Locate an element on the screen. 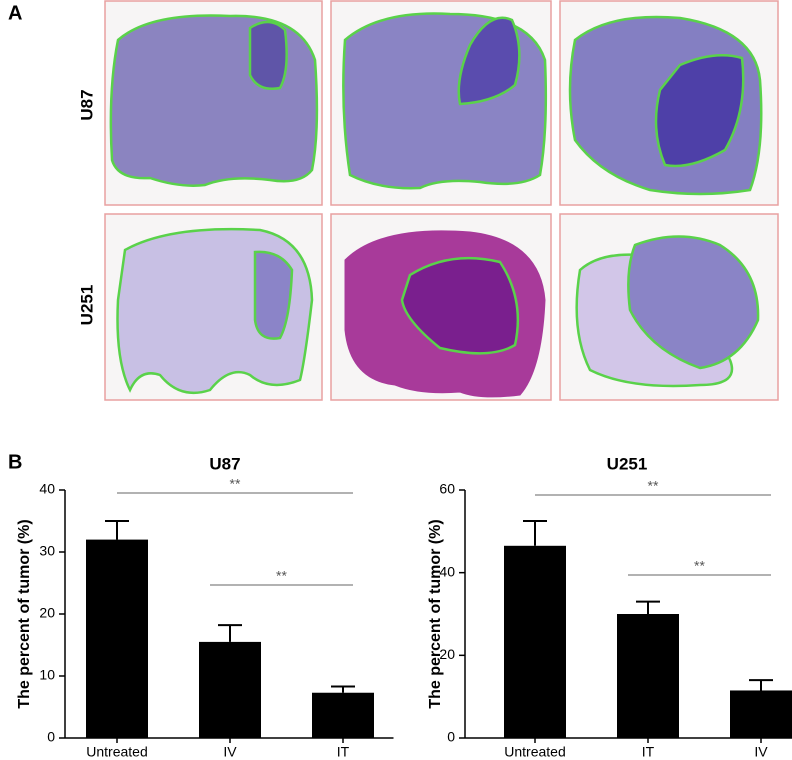  y-tick-label: 10 is located at coordinates (47, 675).